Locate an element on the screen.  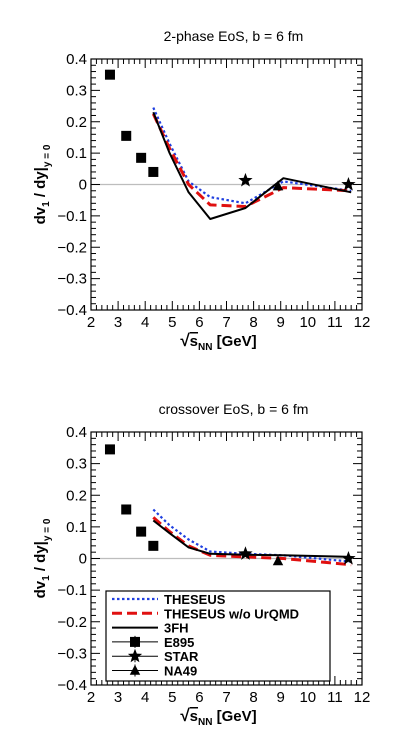
y-tick-label: −0.3 is located at coordinates (72, 653).